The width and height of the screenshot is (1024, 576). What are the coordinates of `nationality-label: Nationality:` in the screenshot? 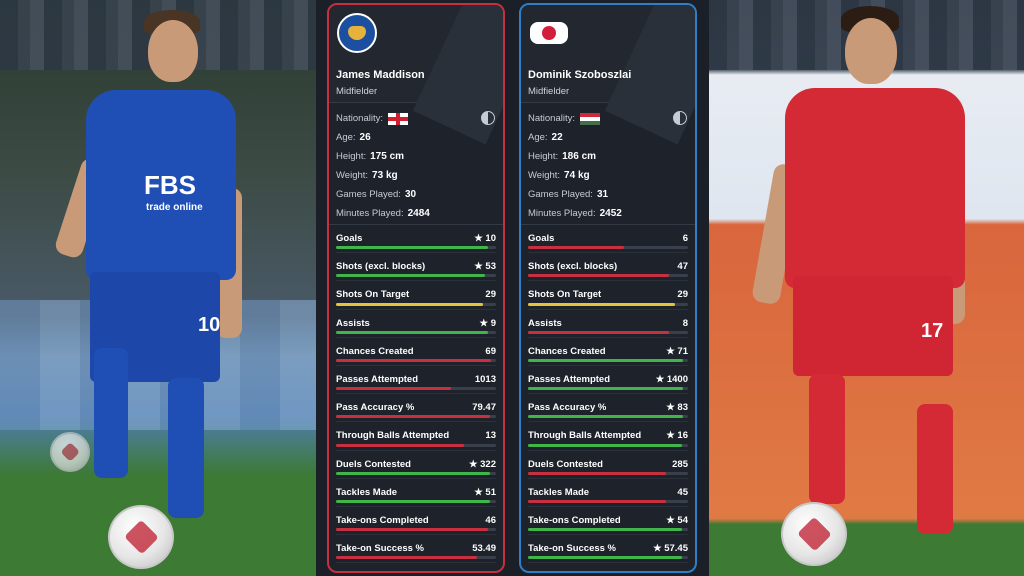 It's located at (359, 118).